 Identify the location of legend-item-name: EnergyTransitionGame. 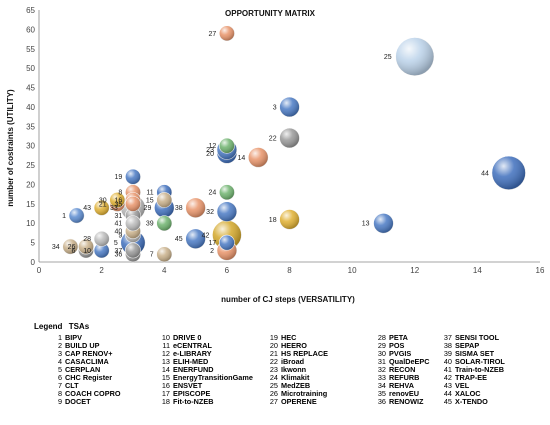
(213, 377).